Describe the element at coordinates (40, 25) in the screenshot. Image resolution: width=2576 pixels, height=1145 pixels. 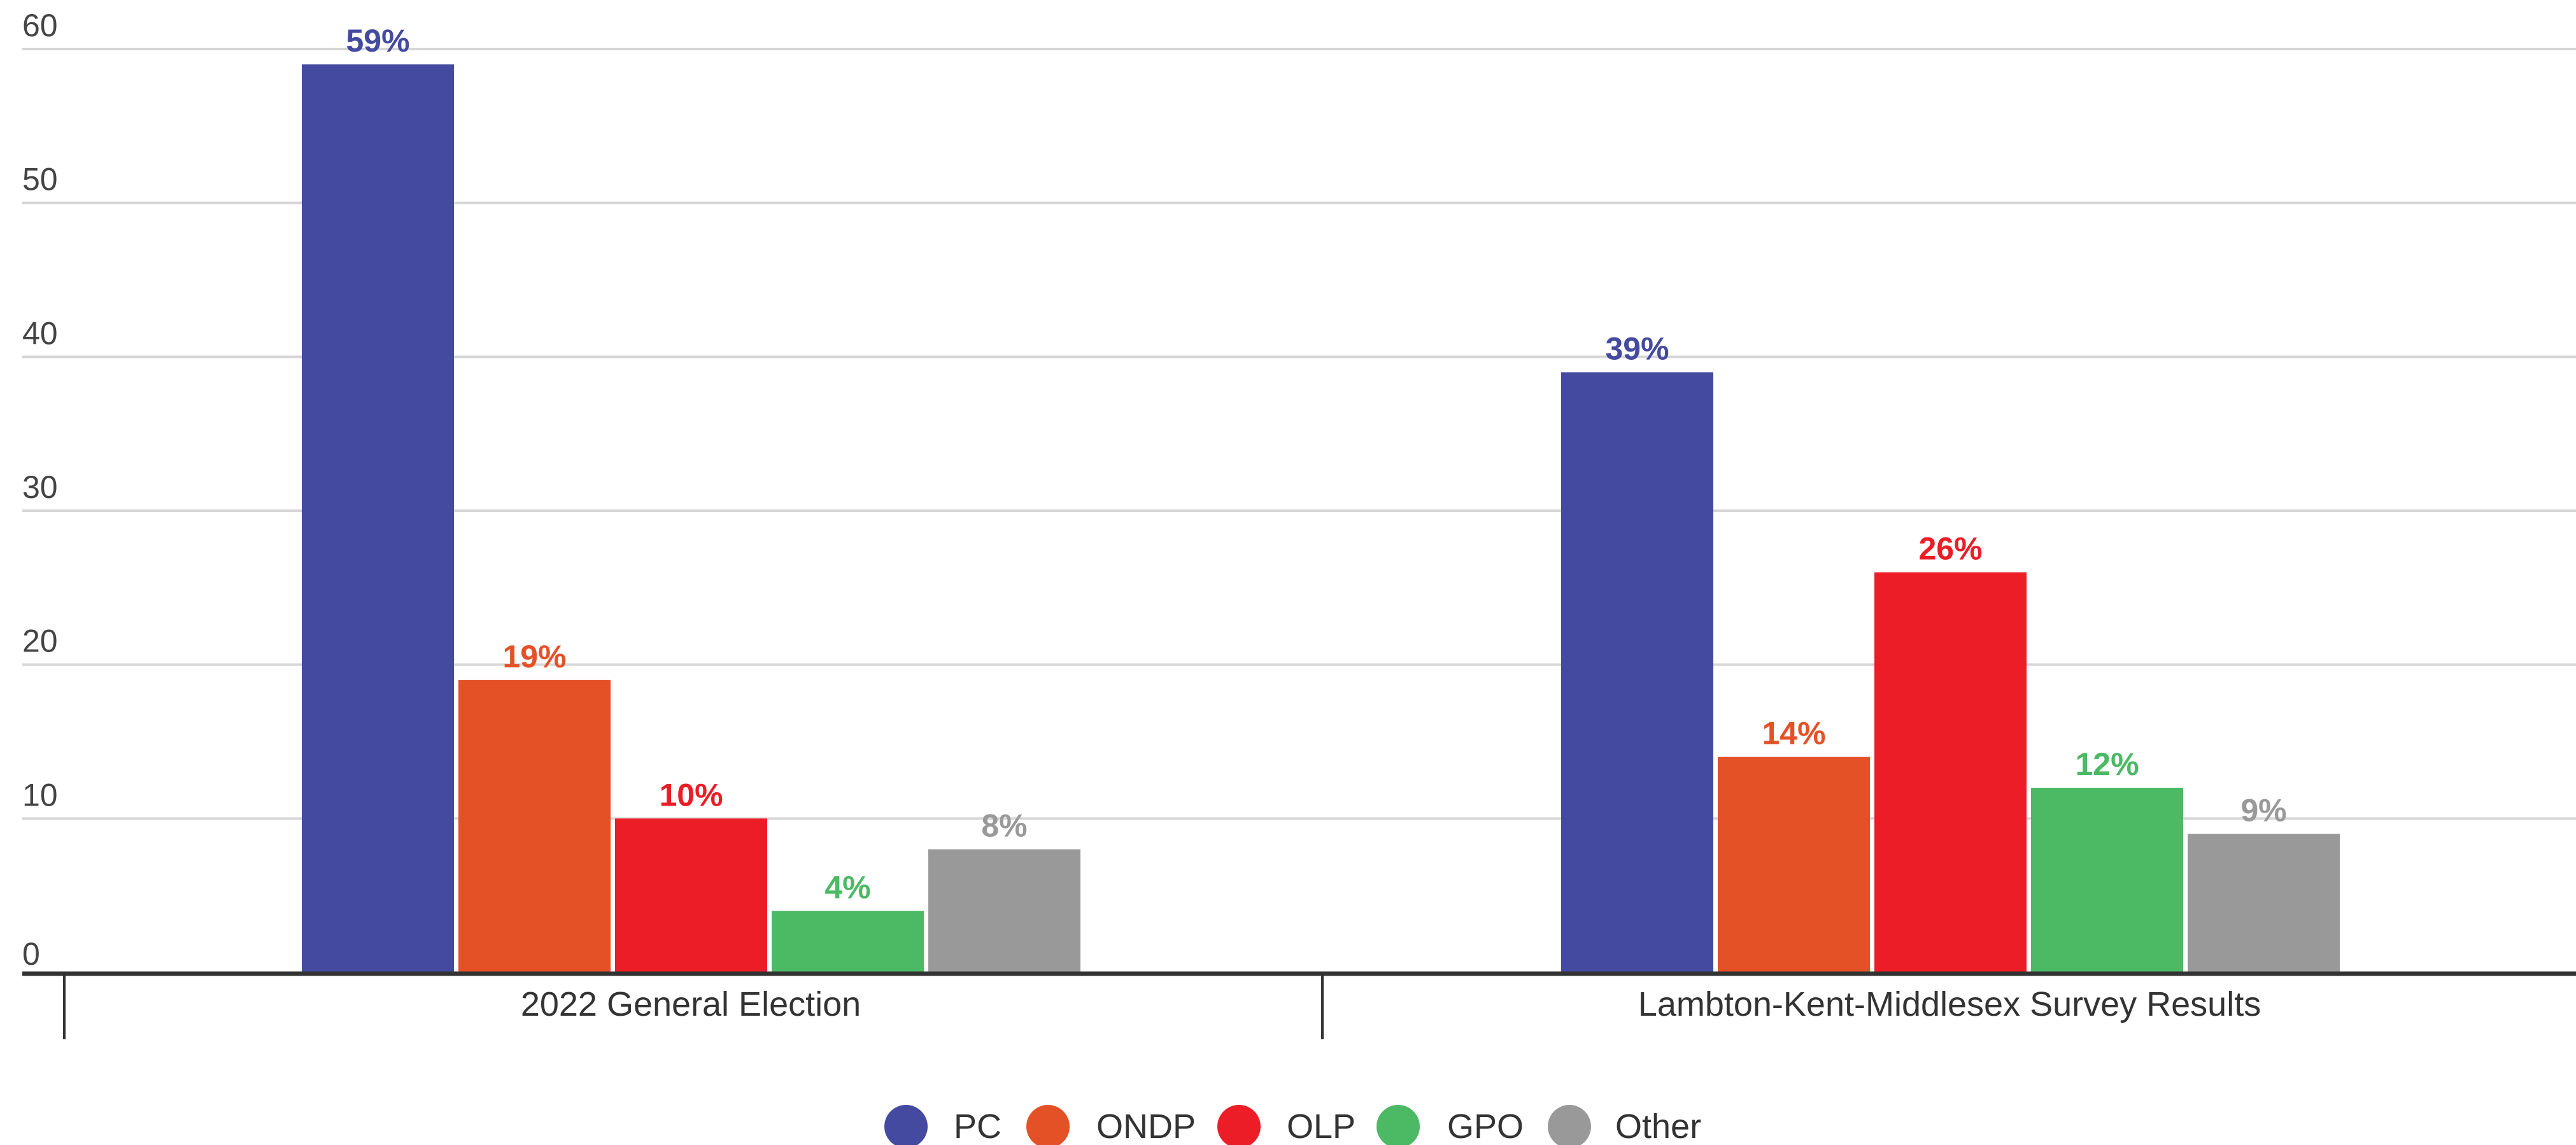
I see `y-tick-label: 60` at that location.